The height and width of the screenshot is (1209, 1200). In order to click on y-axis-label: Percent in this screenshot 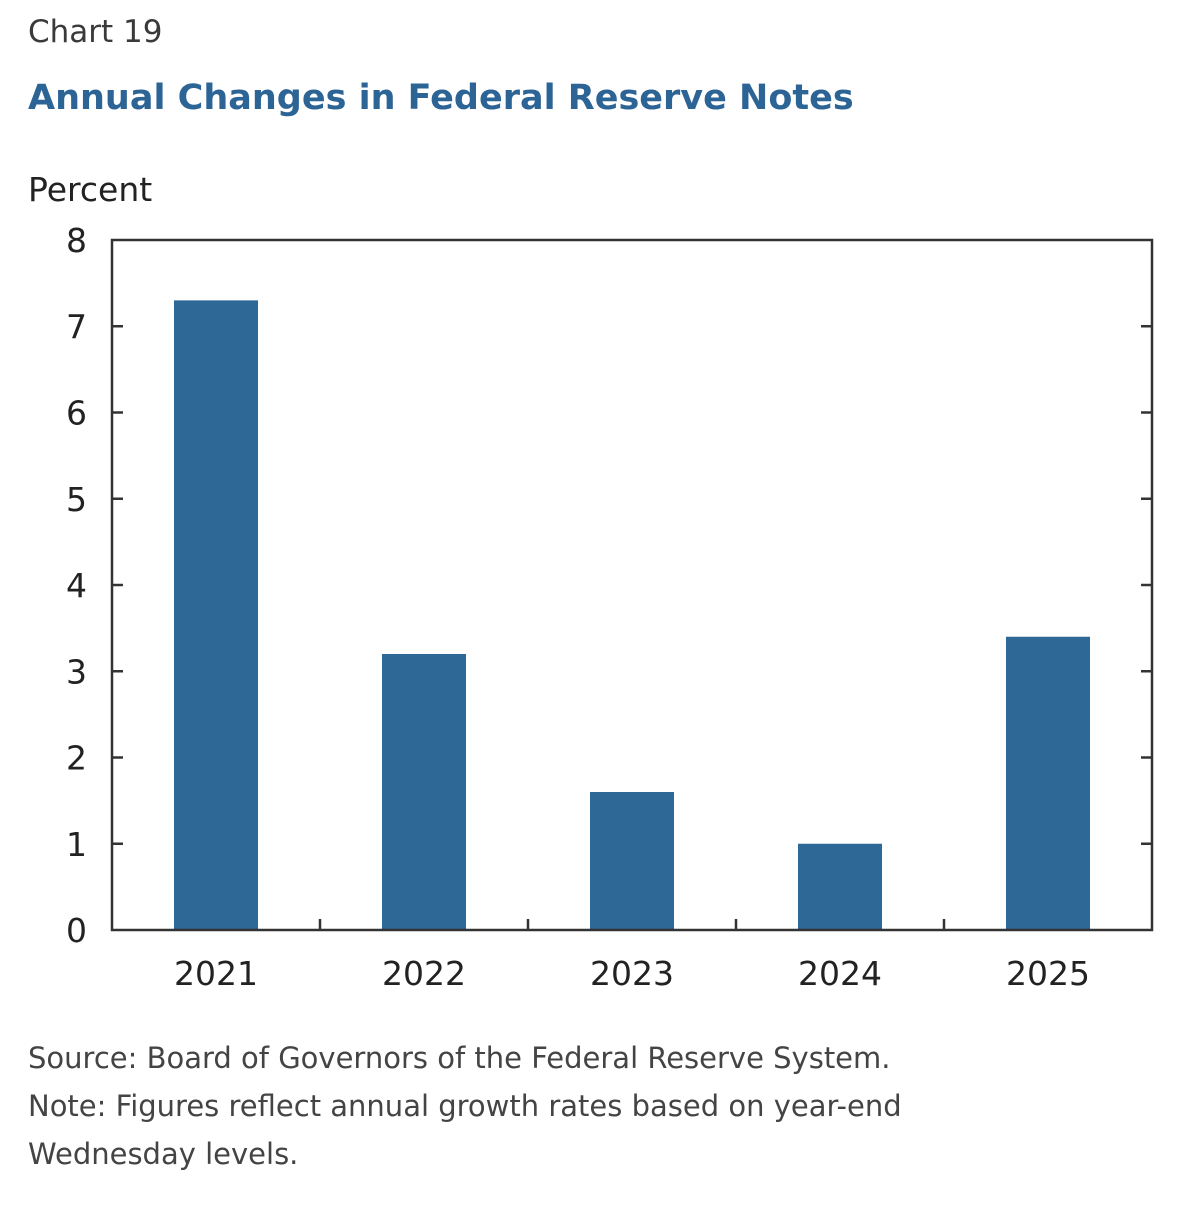, I will do `click(90, 189)`.